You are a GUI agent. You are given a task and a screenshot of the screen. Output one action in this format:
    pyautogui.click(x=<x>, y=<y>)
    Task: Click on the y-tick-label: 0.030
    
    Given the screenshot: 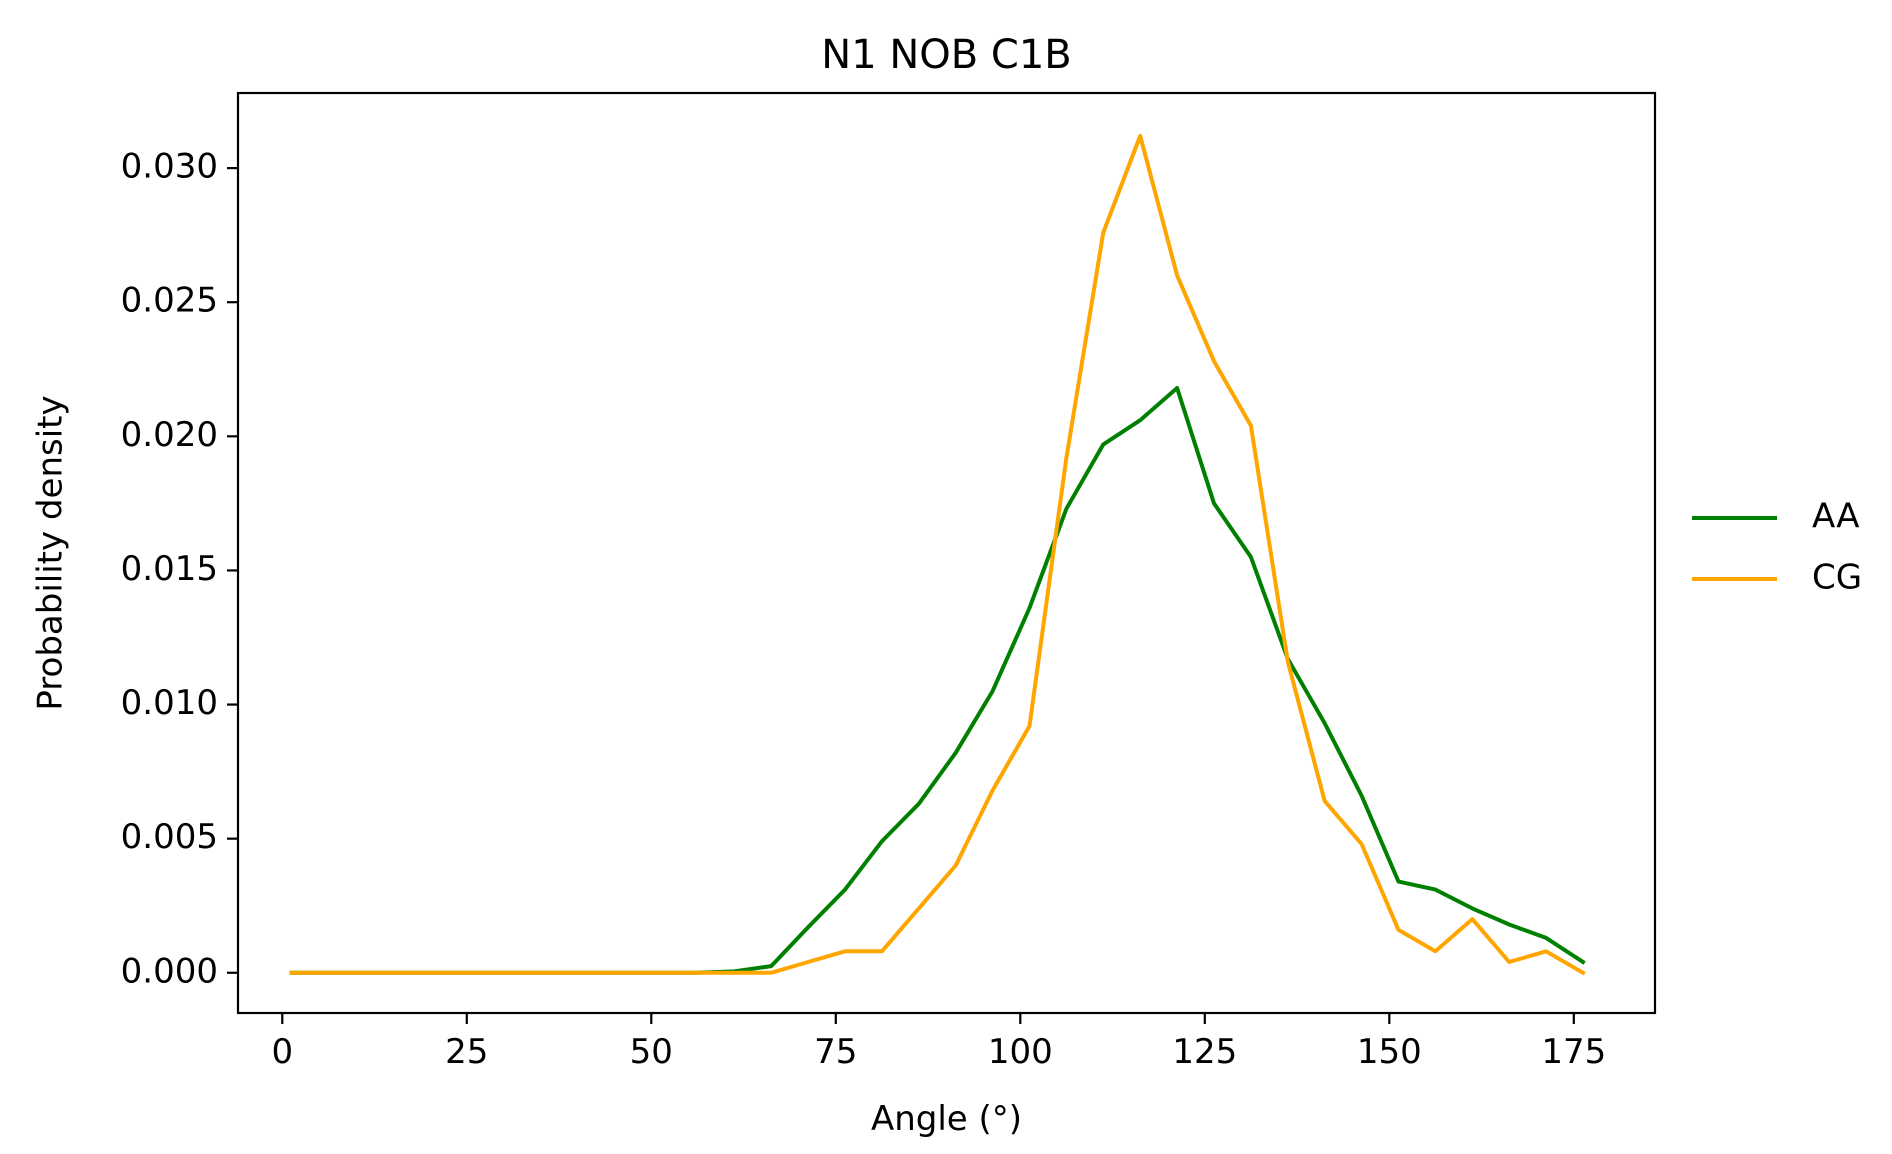 What is the action you would take?
    pyautogui.click(x=169, y=167)
    